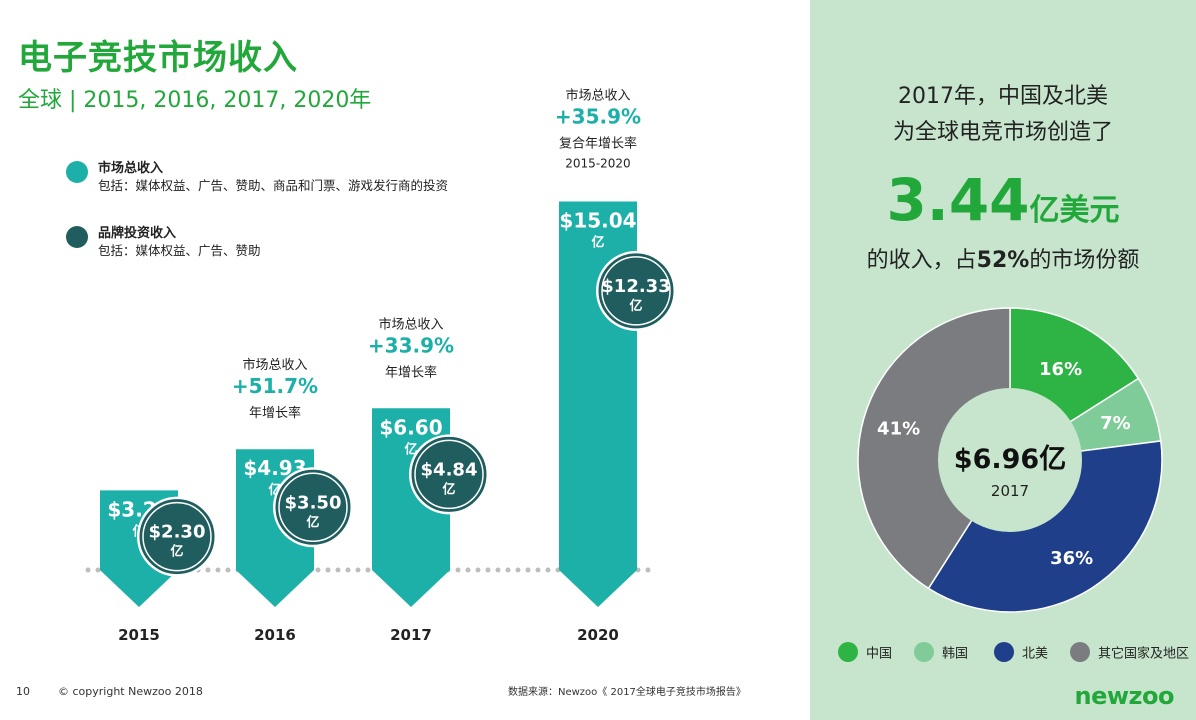 This screenshot has height=720, width=1196. What do you see at coordinates (921, 260) in the screenshot?
I see `highlight-line-3a: 的收入，占` at bounding box center [921, 260].